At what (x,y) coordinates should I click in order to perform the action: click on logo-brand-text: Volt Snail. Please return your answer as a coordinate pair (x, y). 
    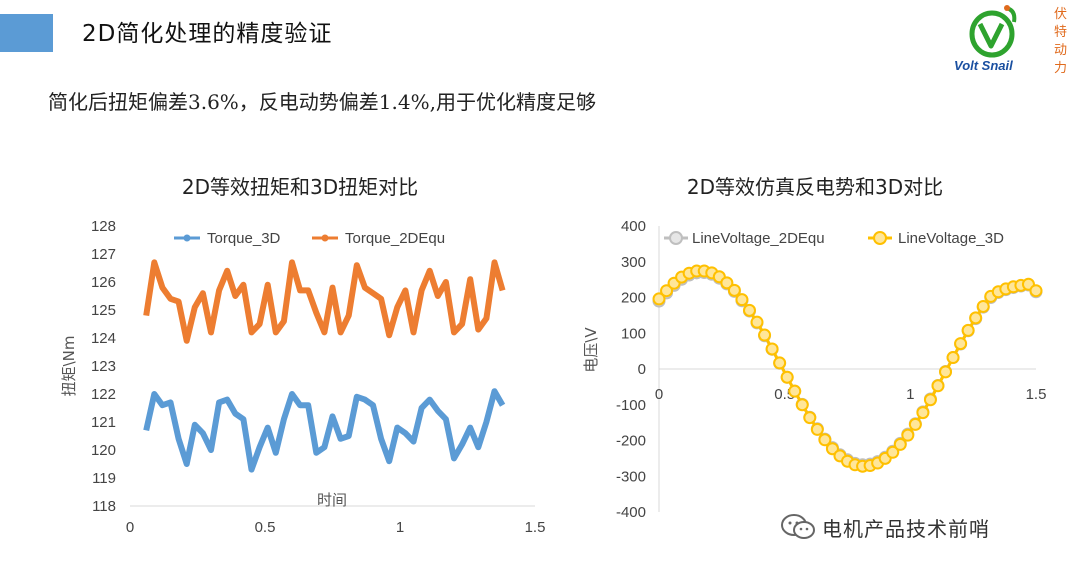
    Looking at the image, I should click on (983, 65).